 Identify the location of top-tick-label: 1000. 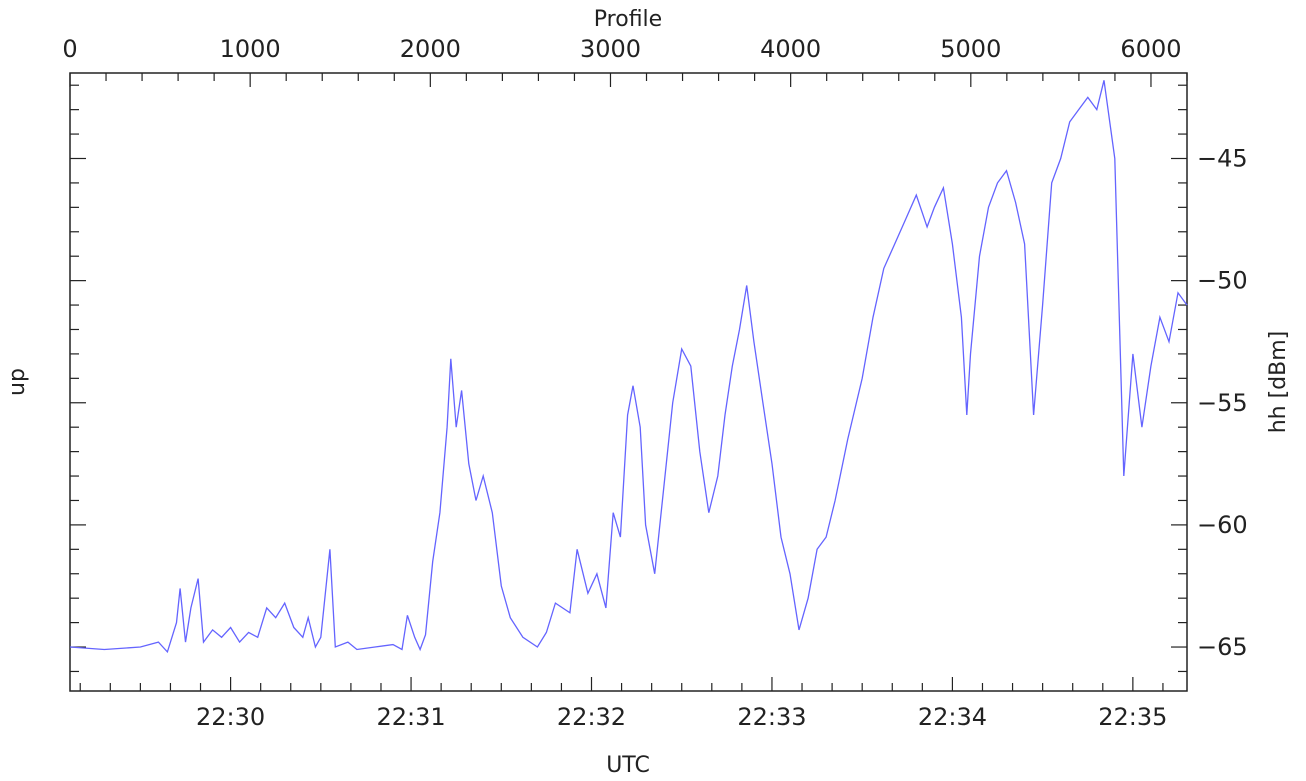
(250, 49).